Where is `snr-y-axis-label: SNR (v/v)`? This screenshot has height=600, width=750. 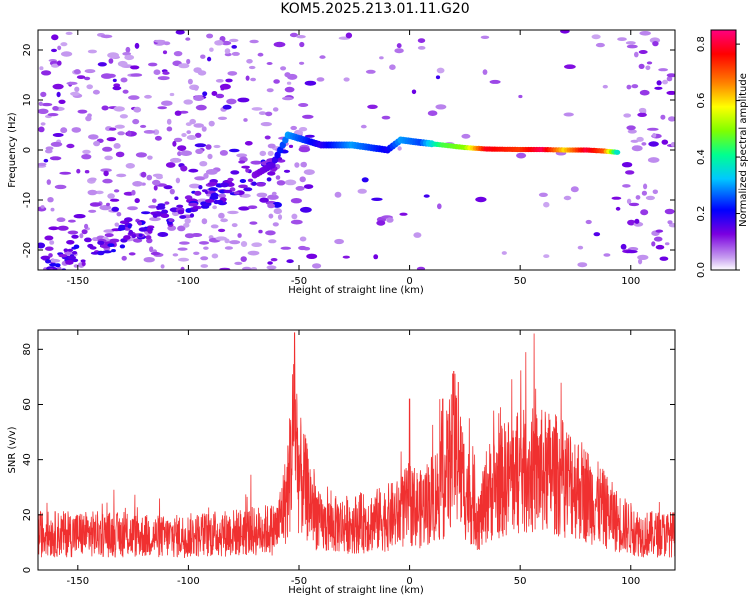
snr-y-axis-label: SNR (v/v) is located at coordinates (12, 449).